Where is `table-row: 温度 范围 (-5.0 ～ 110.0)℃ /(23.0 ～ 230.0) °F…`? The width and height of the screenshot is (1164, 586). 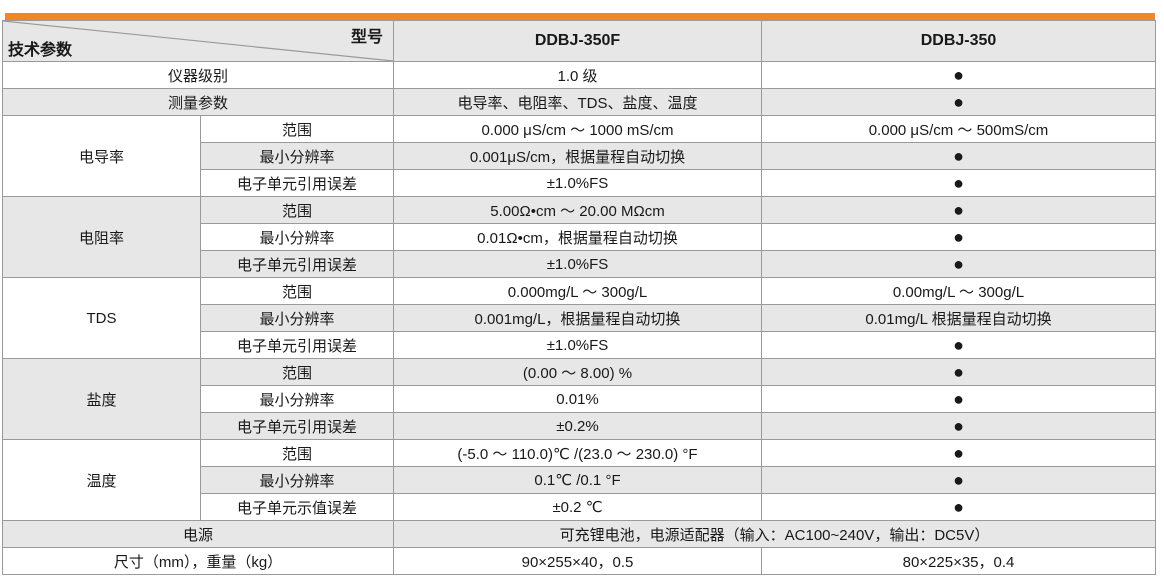
table-row: 温度 范围 (-5.0 ～ 110.0)℃ /(23.0 ～ 230.0) °F… is located at coordinates (579, 480).